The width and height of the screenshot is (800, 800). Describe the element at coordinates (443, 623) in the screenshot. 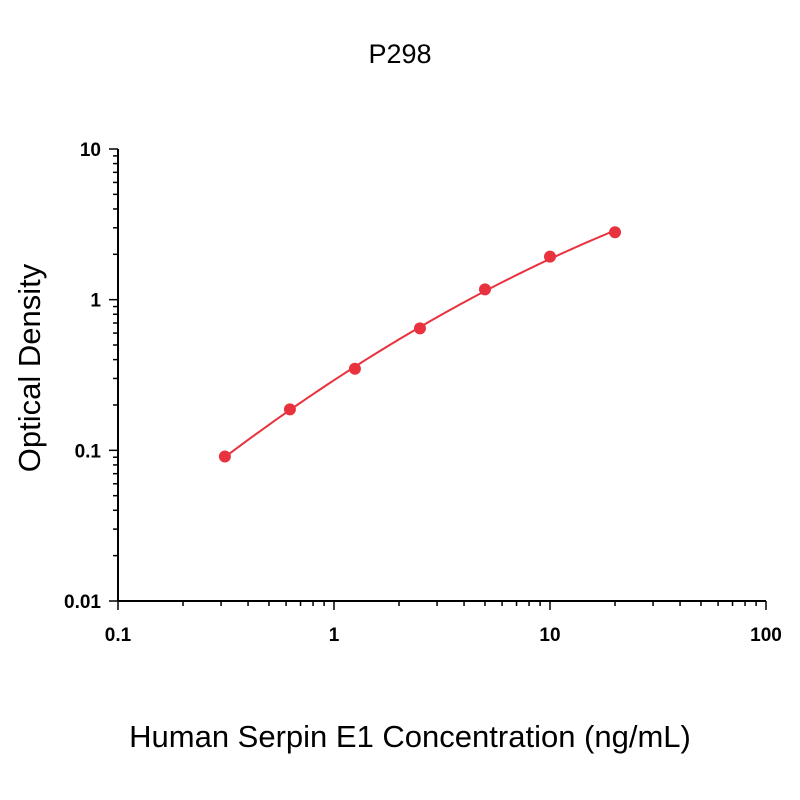

I see `x-axis-ticks: 0.1 1 10 100` at that location.